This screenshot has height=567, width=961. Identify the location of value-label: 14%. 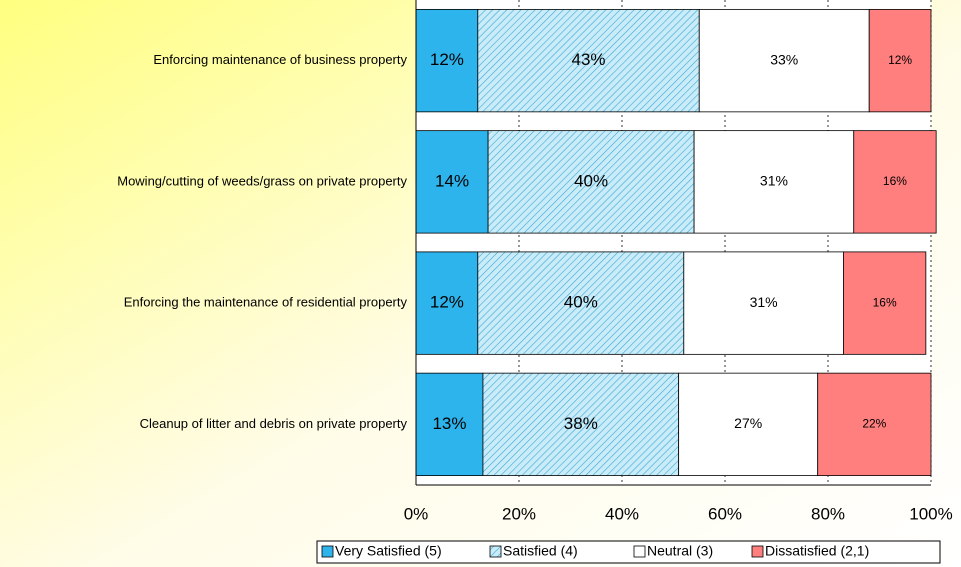
(452, 180).